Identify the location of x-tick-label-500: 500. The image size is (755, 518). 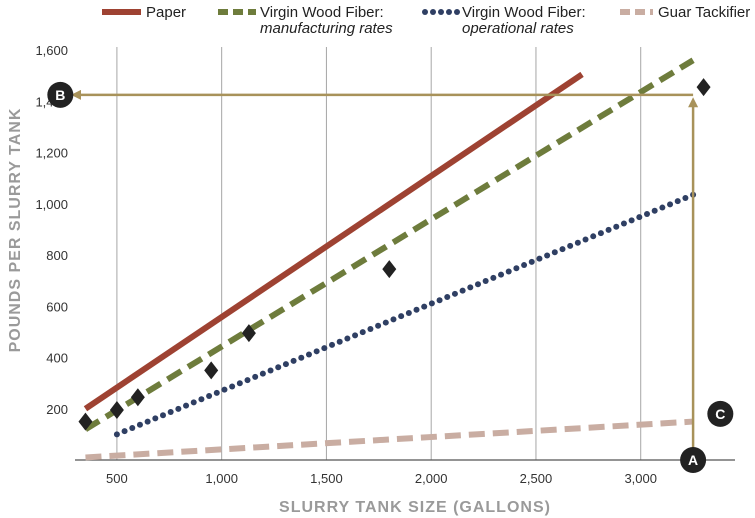
(117, 478).